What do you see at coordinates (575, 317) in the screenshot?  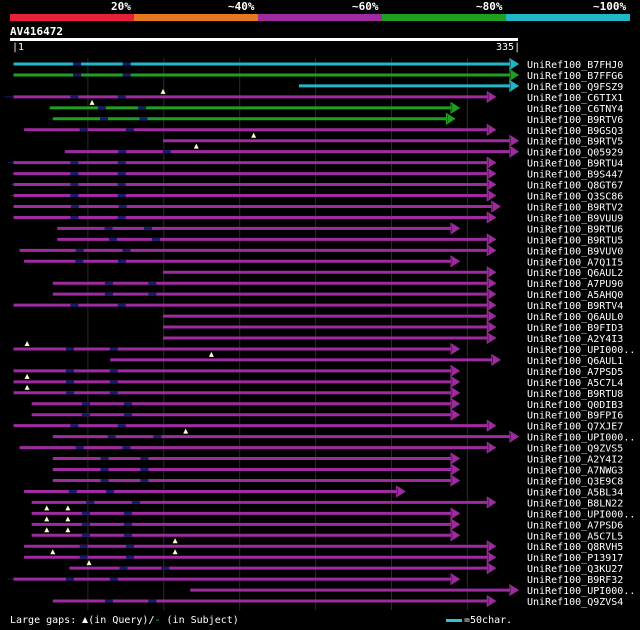 I see `hit-label: UniRef100_Q6AUL0` at bounding box center [575, 317].